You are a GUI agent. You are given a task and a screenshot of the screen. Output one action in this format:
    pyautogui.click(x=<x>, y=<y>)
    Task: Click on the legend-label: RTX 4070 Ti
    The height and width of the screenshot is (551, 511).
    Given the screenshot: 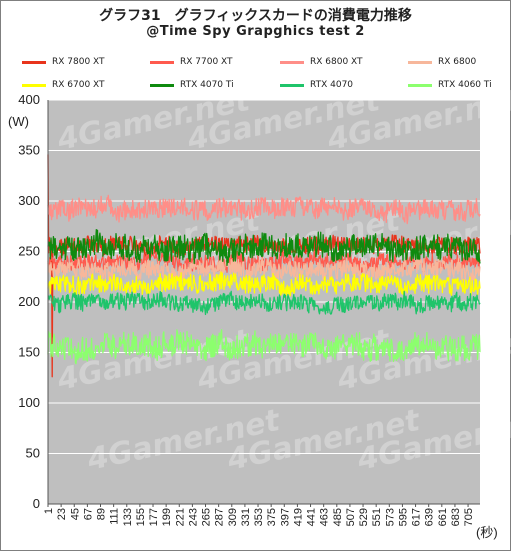 What is the action you would take?
    pyautogui.click(x=207, y=85)
    